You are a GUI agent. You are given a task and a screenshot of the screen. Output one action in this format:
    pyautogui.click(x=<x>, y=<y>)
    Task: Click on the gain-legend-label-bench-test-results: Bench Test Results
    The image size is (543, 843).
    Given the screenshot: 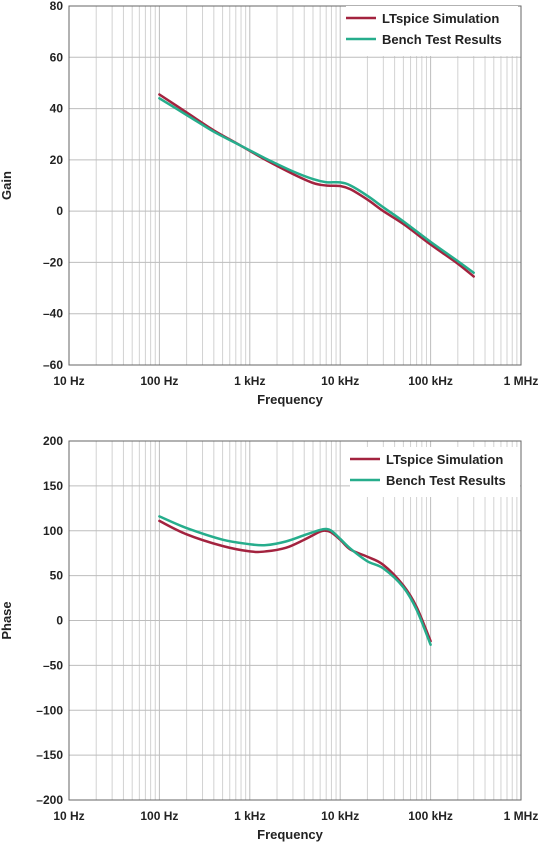 What is the action you would take?
    pyautogui.click(x=442, y=39)
    